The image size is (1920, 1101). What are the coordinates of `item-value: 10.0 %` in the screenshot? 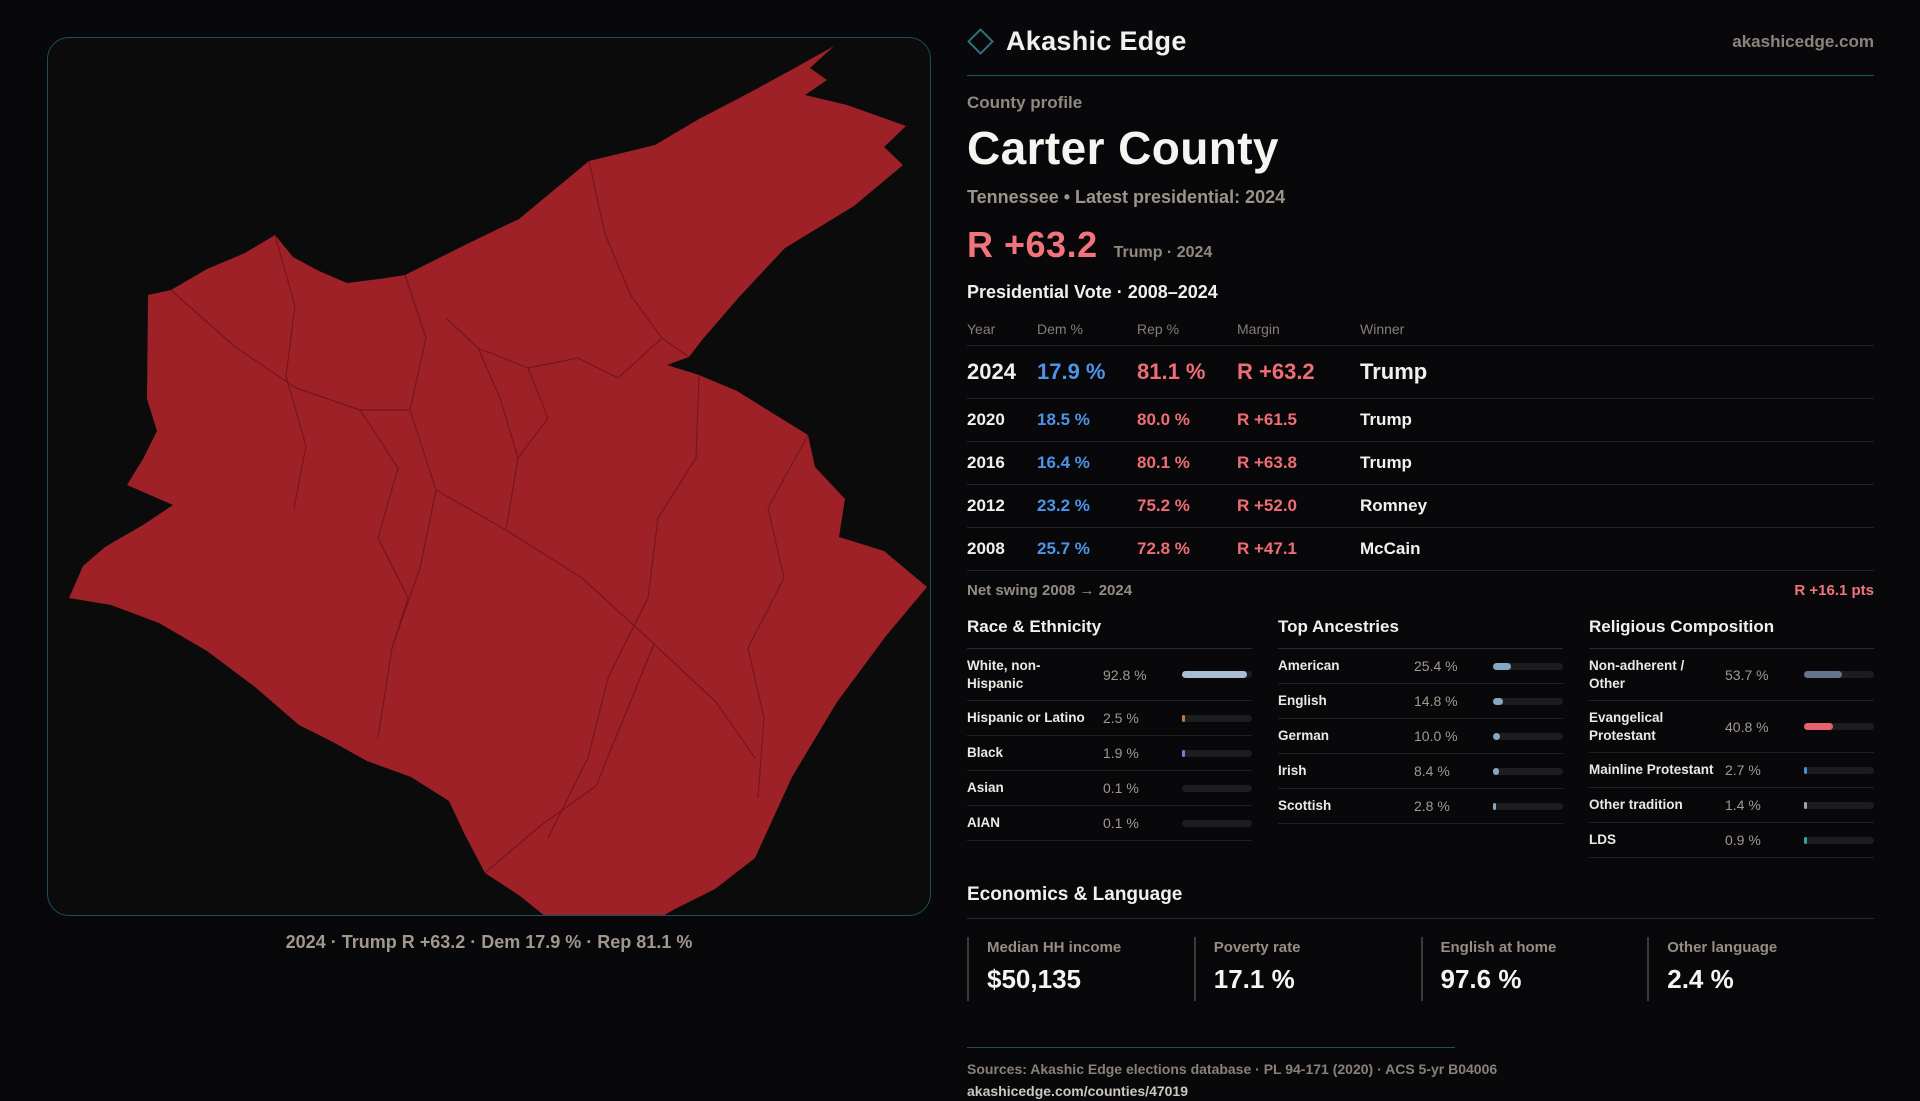 It's located at (1436, 736).